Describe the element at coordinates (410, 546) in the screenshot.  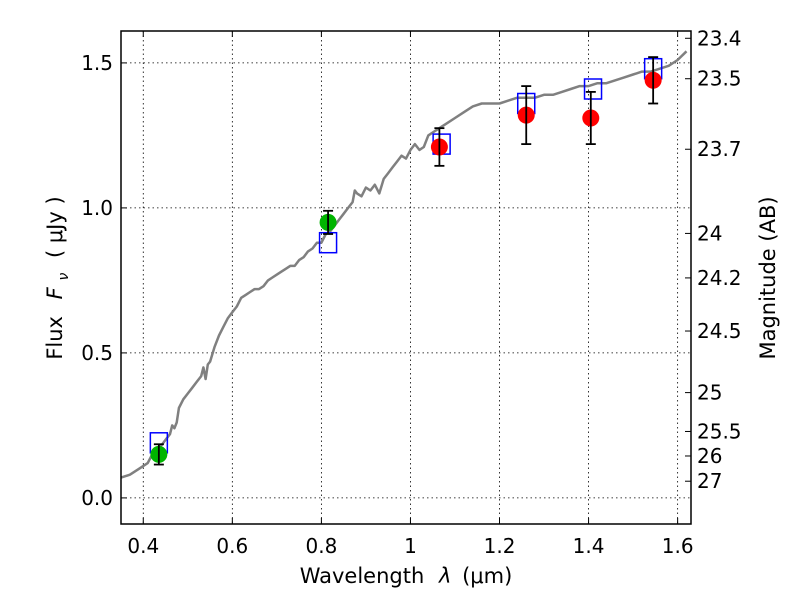
I see `x-tick-label: 1` at that location.